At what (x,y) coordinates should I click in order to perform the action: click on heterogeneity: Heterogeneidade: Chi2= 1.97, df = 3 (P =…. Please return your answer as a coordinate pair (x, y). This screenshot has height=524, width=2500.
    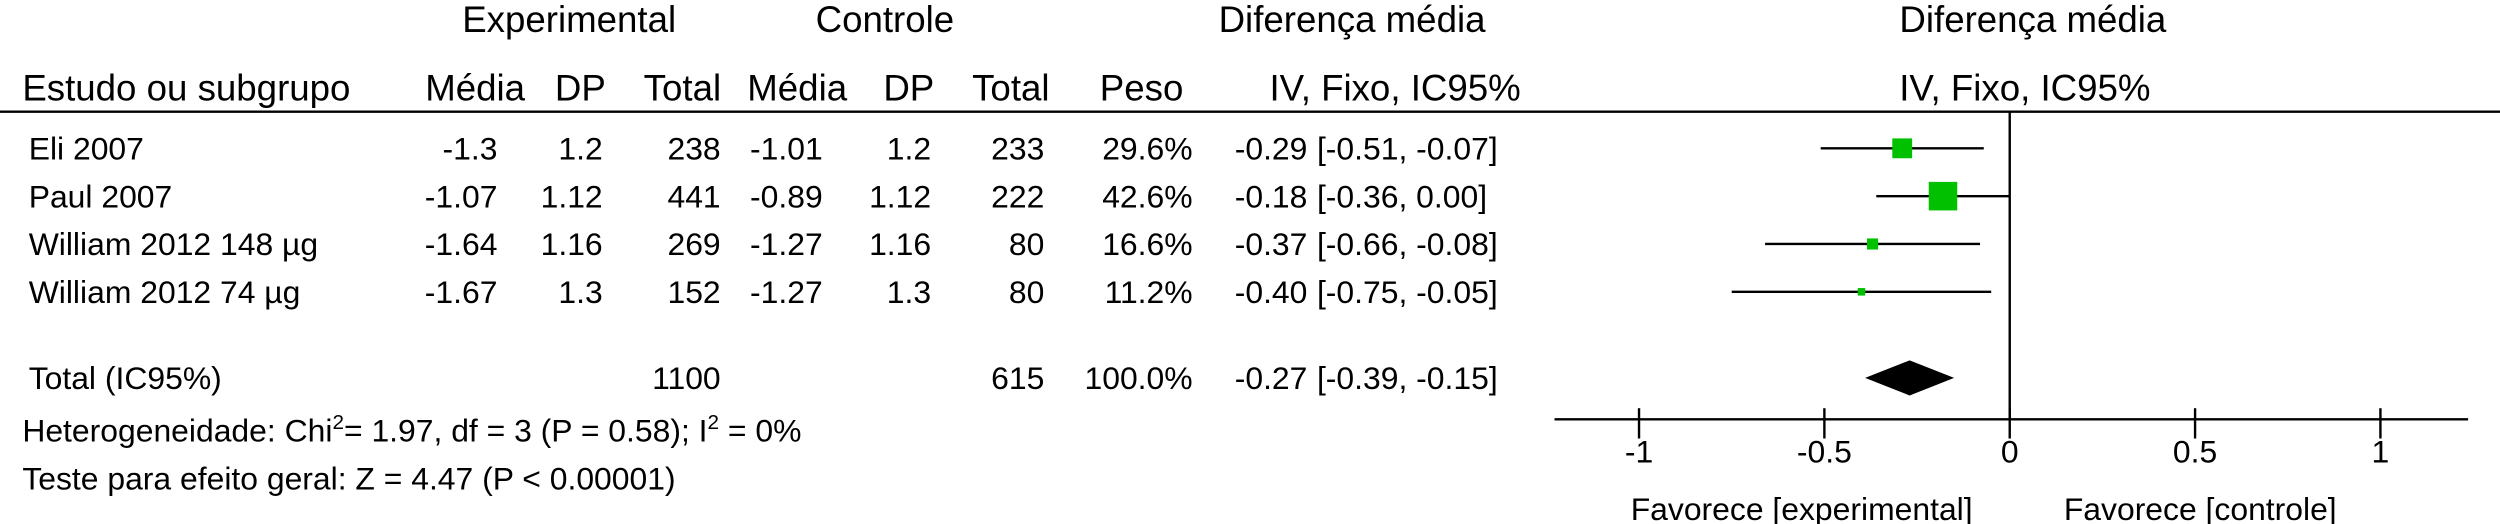
    Looking at the image, I should click on (411, 430).